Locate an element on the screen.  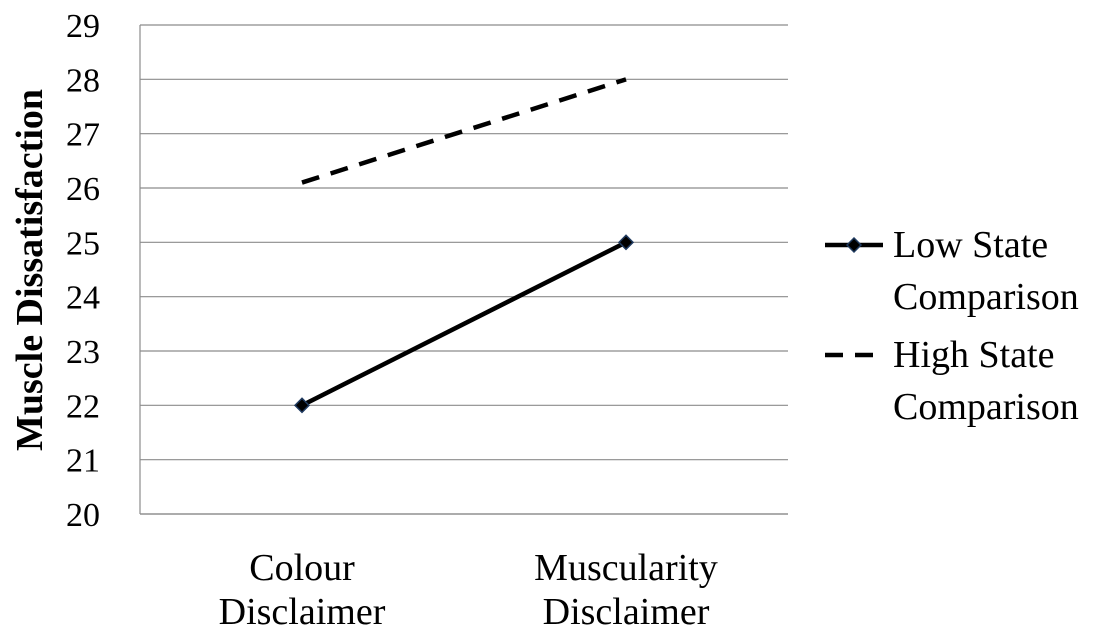
series-line-high-state is located at coordinates (464, 131).